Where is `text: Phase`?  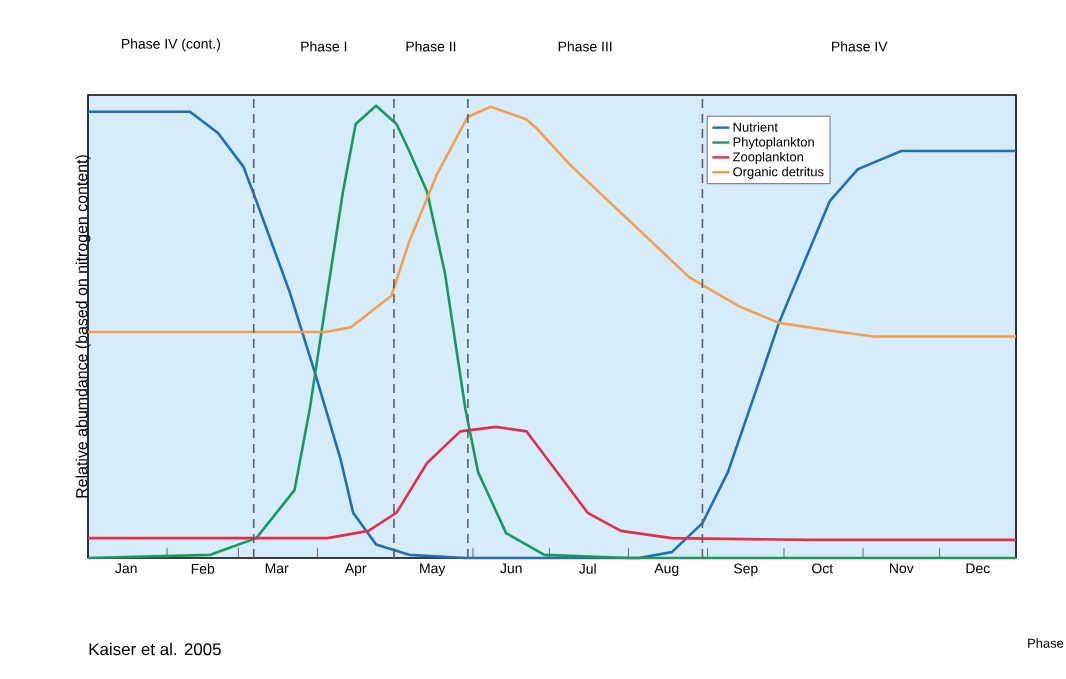
text: Phase is located at coordinates (1046, 643).